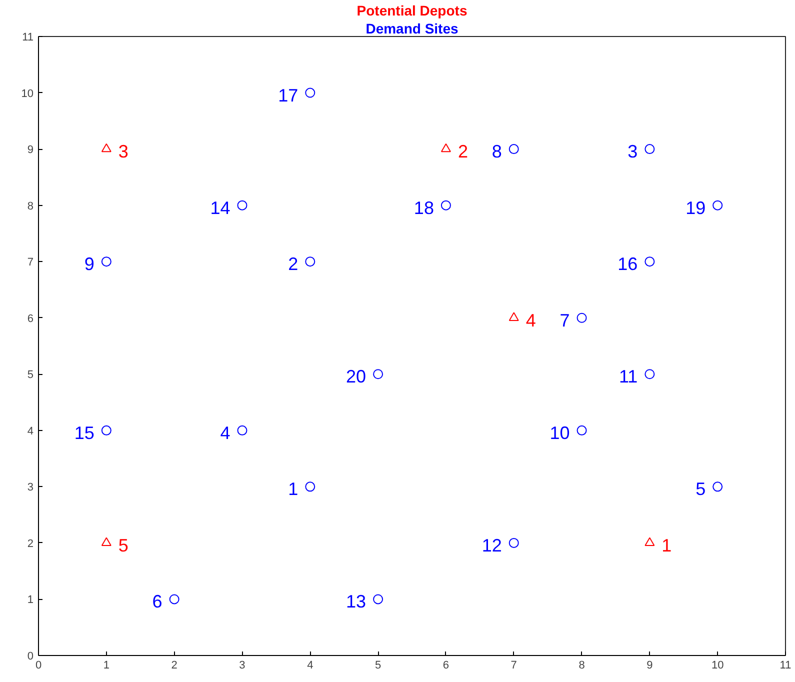  Describe the element at coordinates (28, 38) in the screenshot. I see `y-tick-label: 11` at that location.